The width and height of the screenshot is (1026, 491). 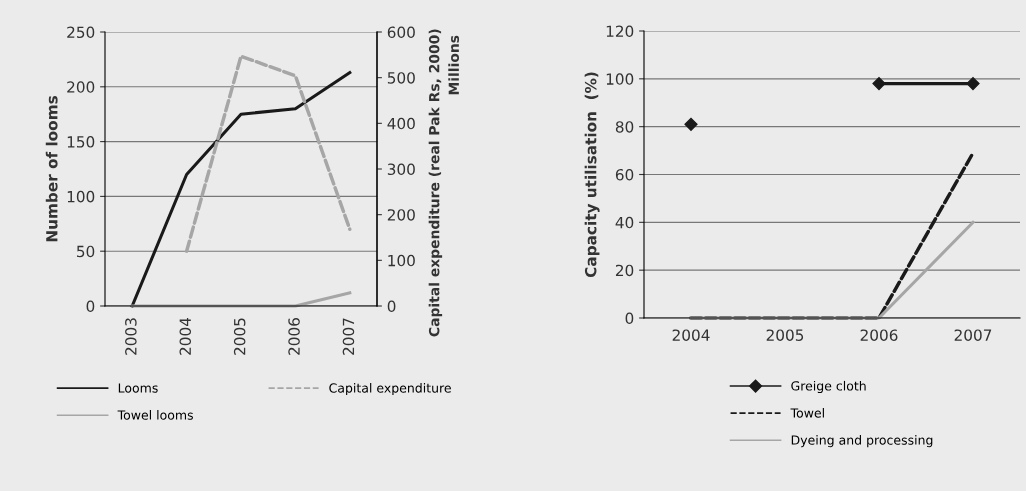 What do you see at coordinates (138, 388) in the screenshot?
I see `legend-label: Looms` at bounding box center [138, 388].